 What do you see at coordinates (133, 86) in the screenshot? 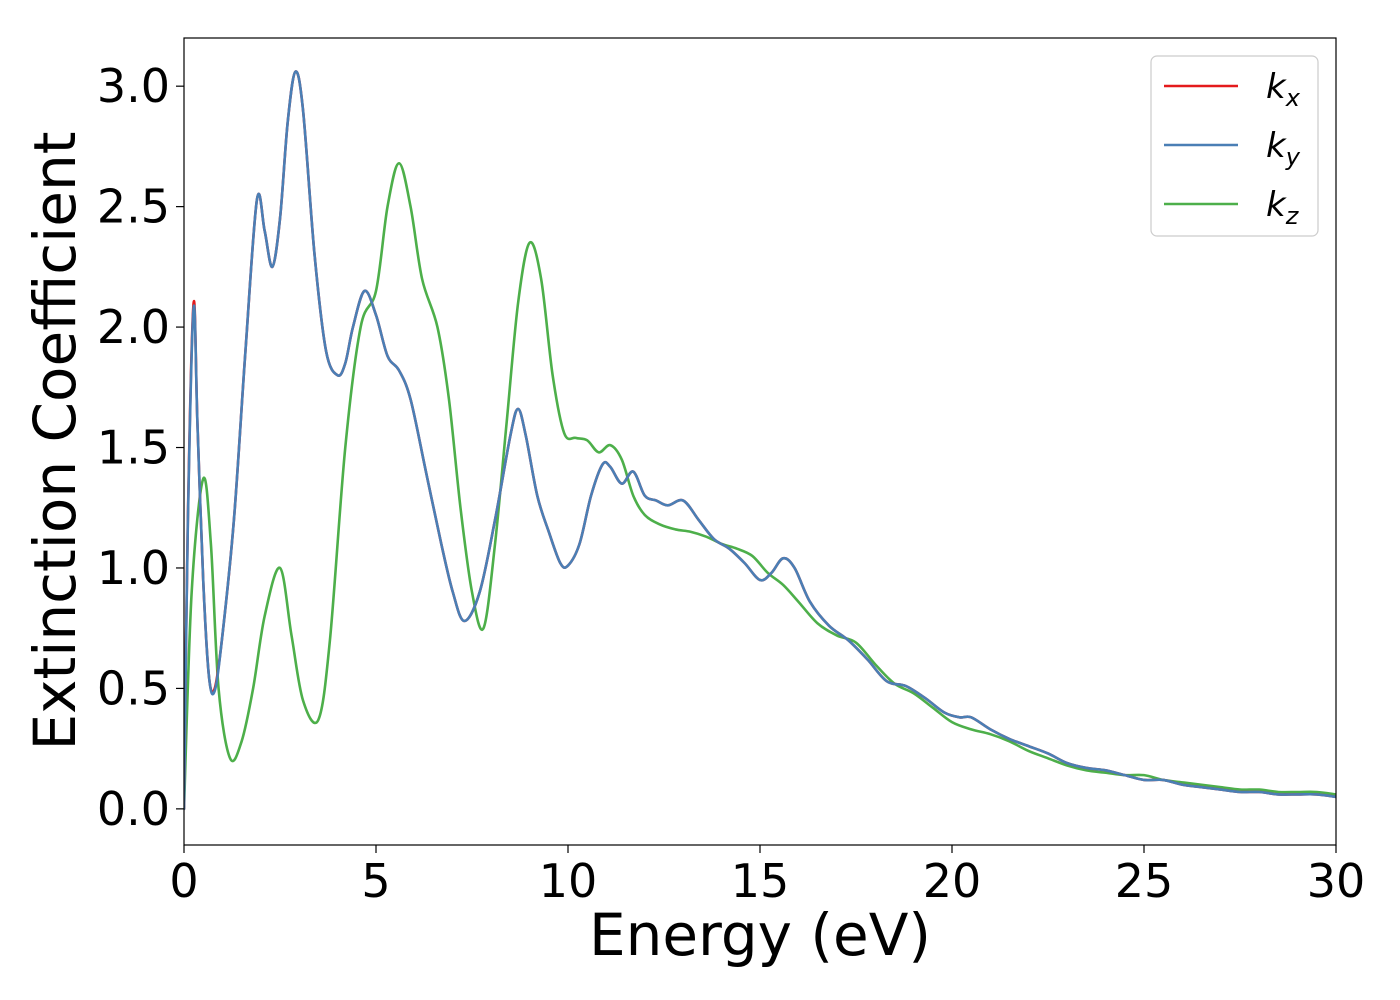
I see `y-tick-label: 3.0` at bounding box center [133, 86].